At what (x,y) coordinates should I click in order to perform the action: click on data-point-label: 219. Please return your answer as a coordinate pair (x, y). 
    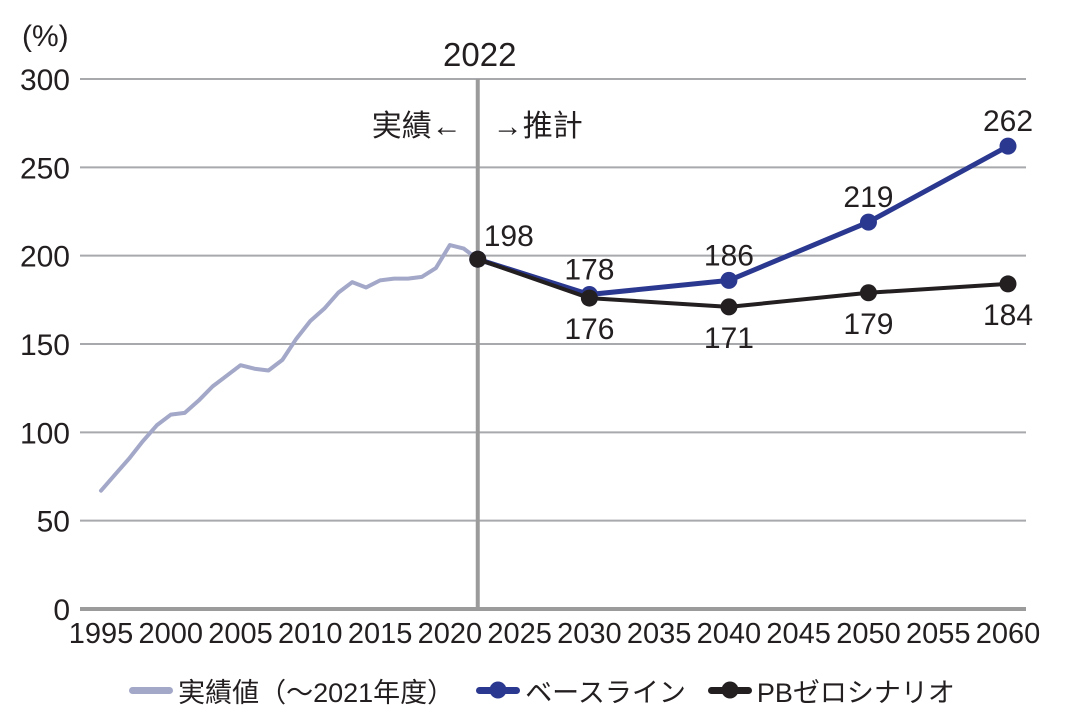
    Looking at the image, I should click on (868, 197).